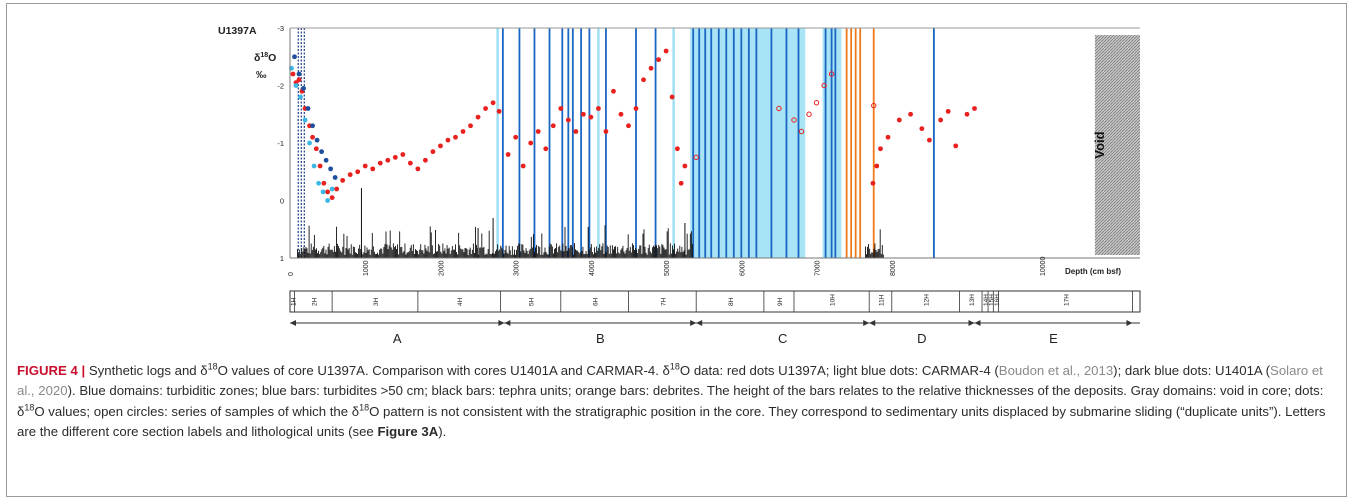  I want to click on y-tick-label: -3, so click(280, 28).